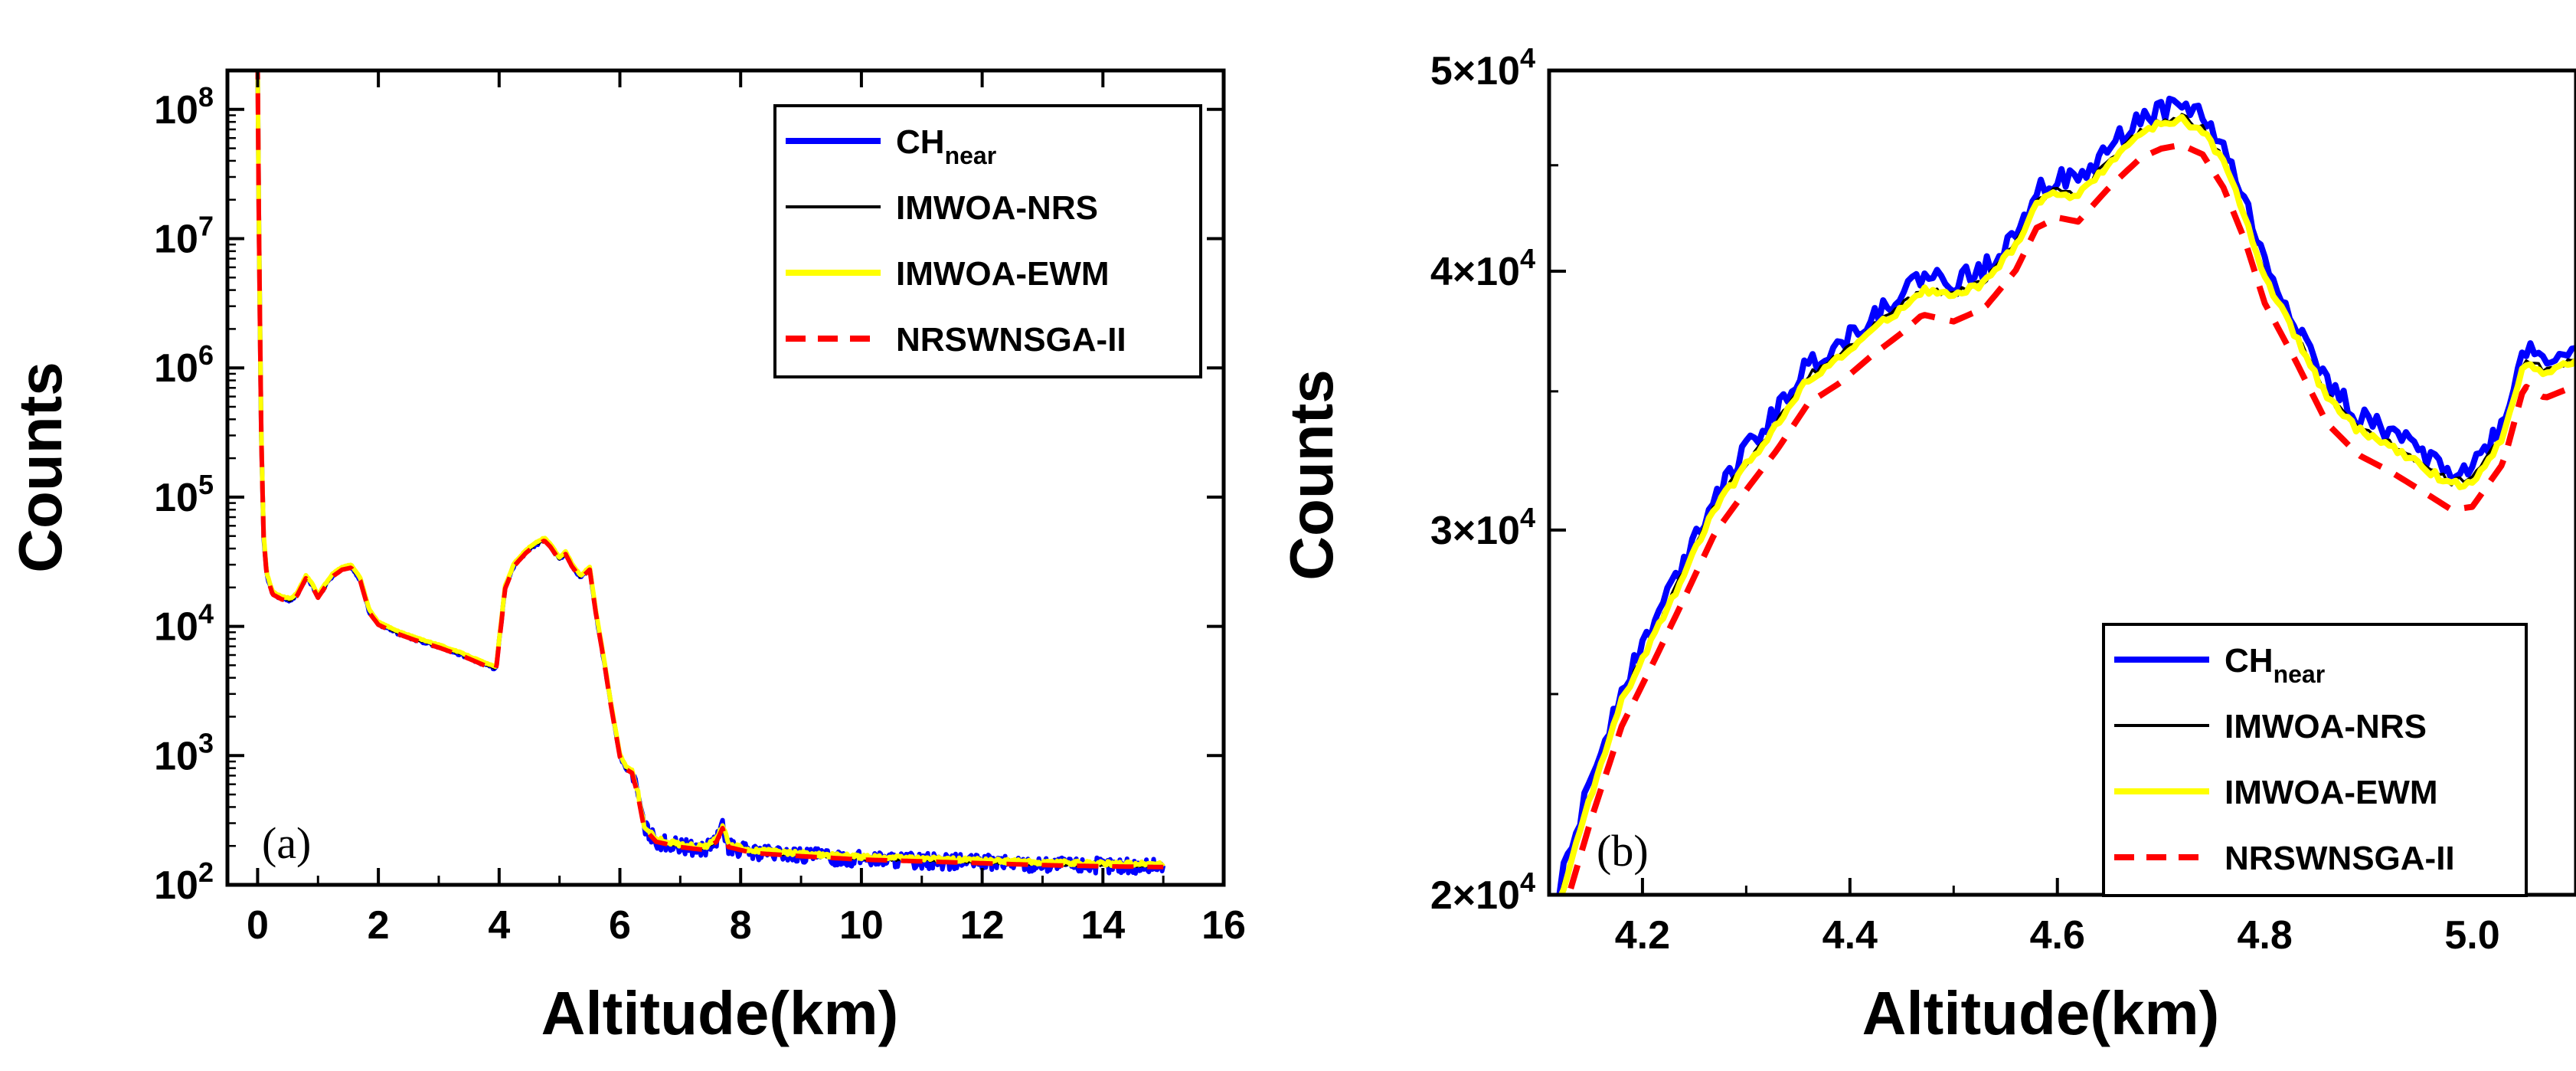  Describe the element at coordinates (2264, 936) in the screenshot. I see `x-tick-label: 4.8` at that location.